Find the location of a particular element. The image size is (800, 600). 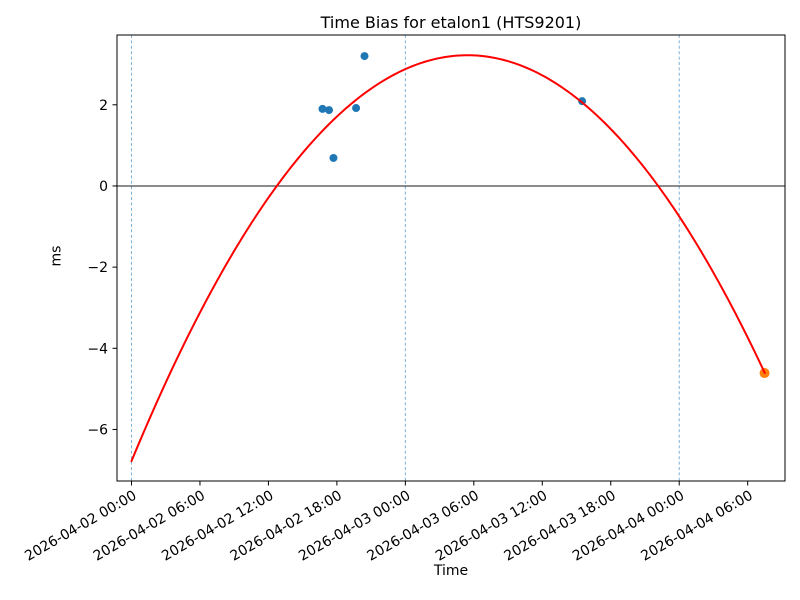

chart-title: Time Bias for etalon1 (HTS9201) is located at coordinates (451, 22).